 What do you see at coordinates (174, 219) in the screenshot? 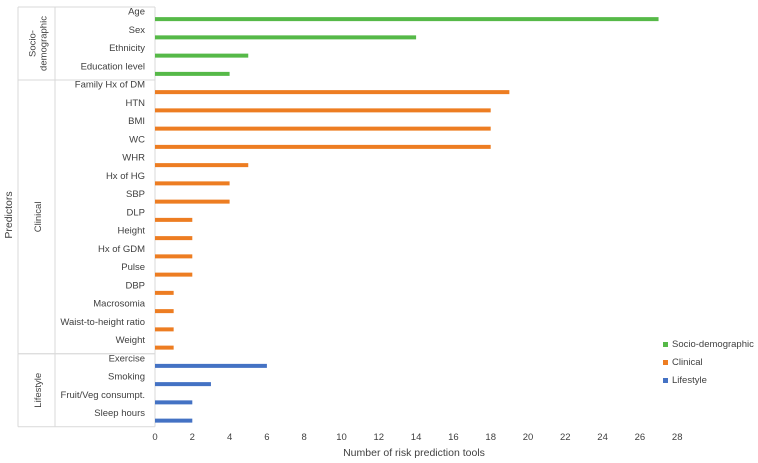
I see `bar-dlp` at bounding box center [174, 219].